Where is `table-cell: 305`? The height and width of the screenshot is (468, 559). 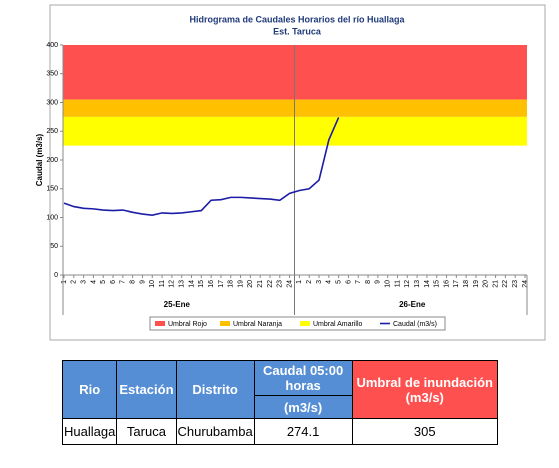 table-cell: 305 is located at coordinates (424, 431).